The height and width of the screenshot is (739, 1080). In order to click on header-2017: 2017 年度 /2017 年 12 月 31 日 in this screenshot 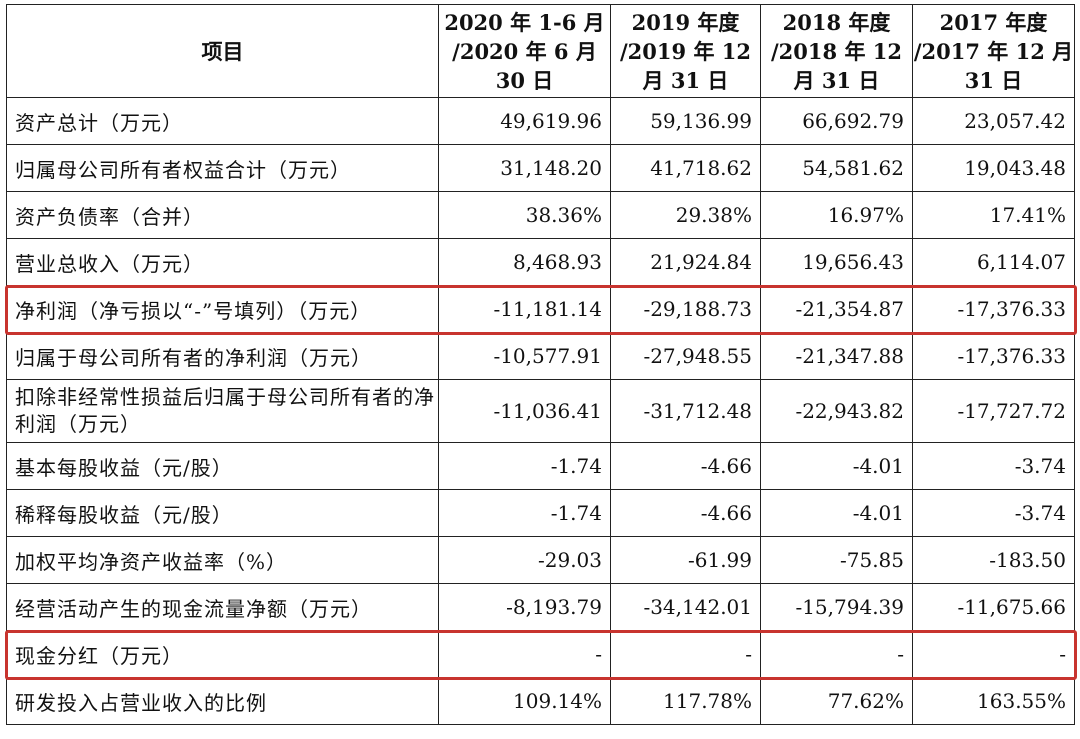, I will do `click(993, 51)`.